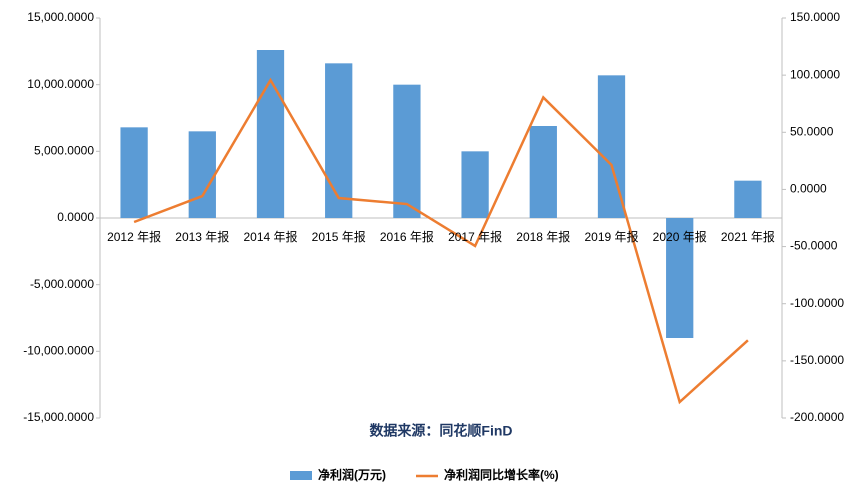  Describe the element at coordinates (202, 236) in the screenshot. I see `x-tick-label: 2013 年报` at that location.